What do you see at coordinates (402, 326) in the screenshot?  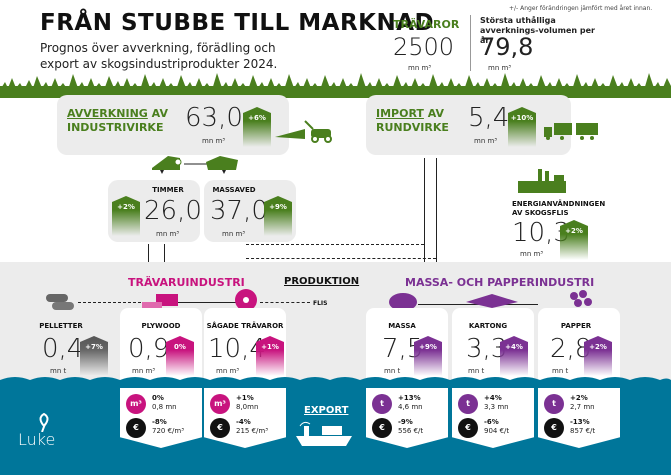 I see `pulp-label: MASSA` at bounding box center [402, 326].